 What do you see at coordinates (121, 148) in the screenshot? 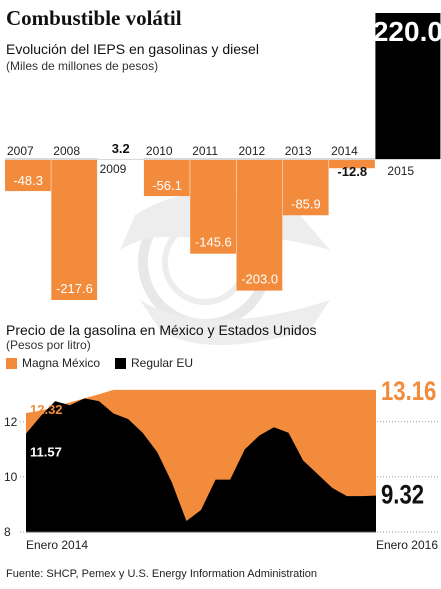
I see `value-label-2009: 3.2` at bounding box center [121, 148].